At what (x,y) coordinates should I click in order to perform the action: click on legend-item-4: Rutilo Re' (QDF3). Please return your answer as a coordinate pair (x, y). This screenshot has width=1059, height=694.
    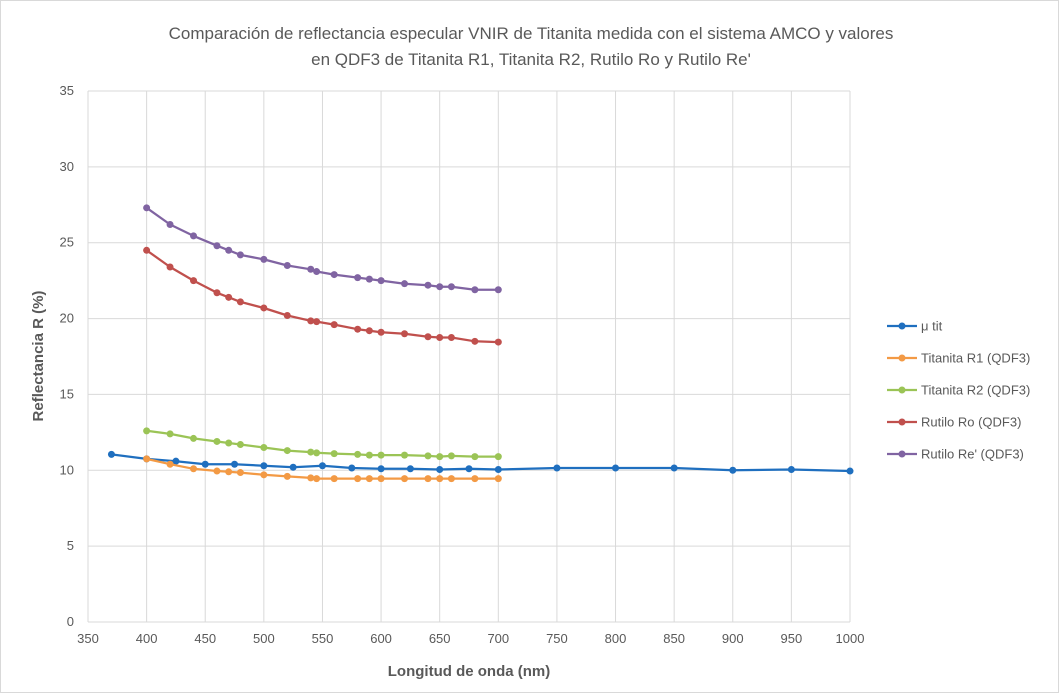
    Looking at the image, I should click on (955, 454).